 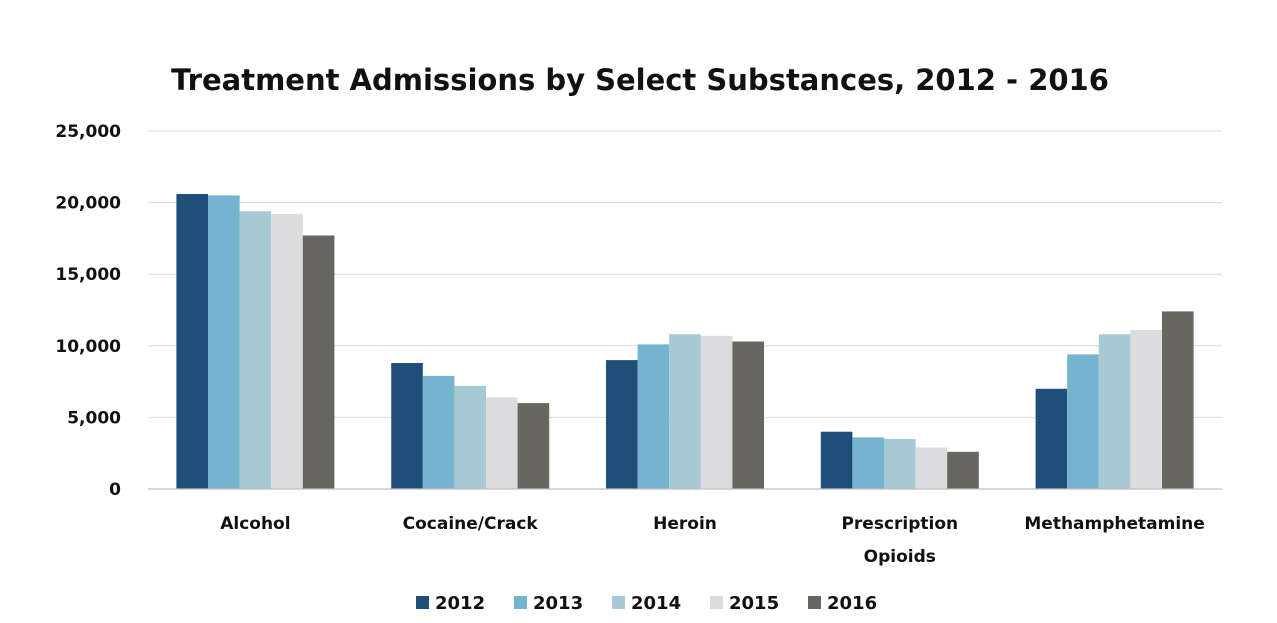 I want to click on x-tick-label: Prescription, so click(x=899, y=524).